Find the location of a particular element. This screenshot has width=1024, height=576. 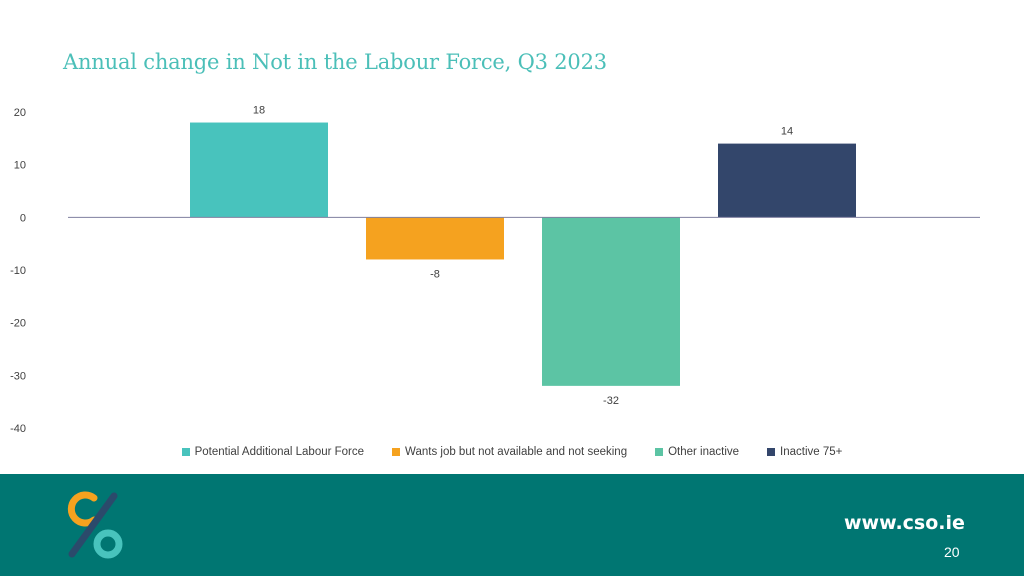

legend-item: Other inactive is located at coordinates (697, 452).